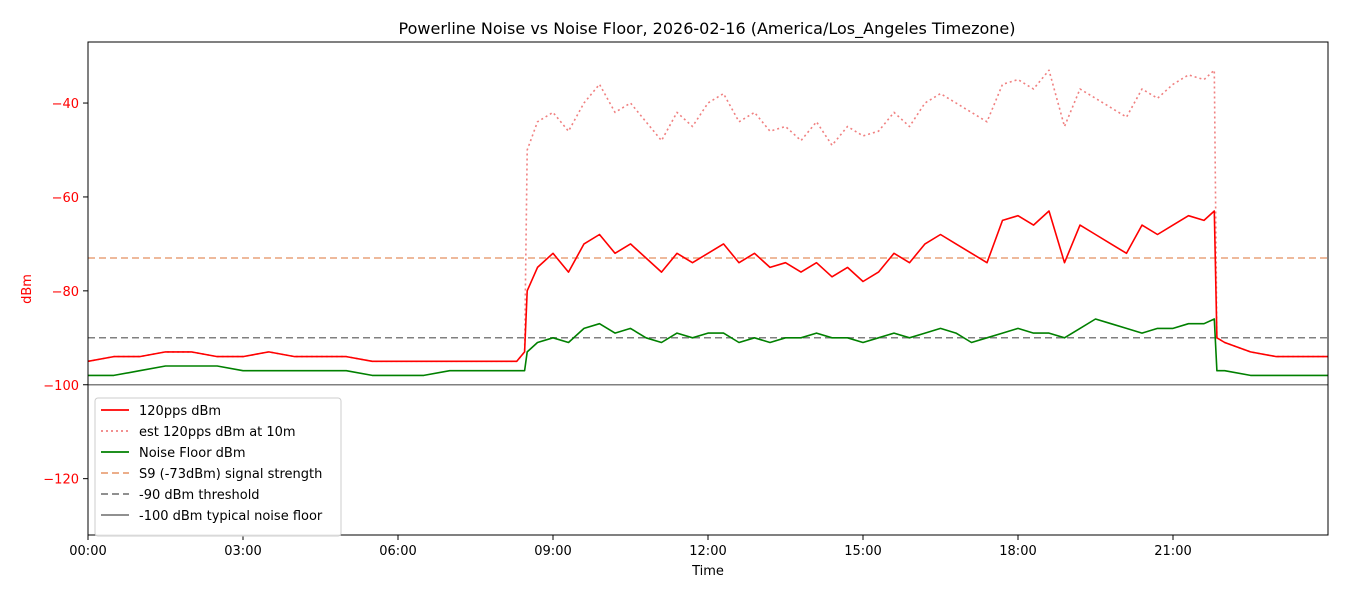 The image size is (1347, 598). Describe the element at coordinates (552, 551) in the screenshot. I see `x-tick-label: 09:00` at that location.